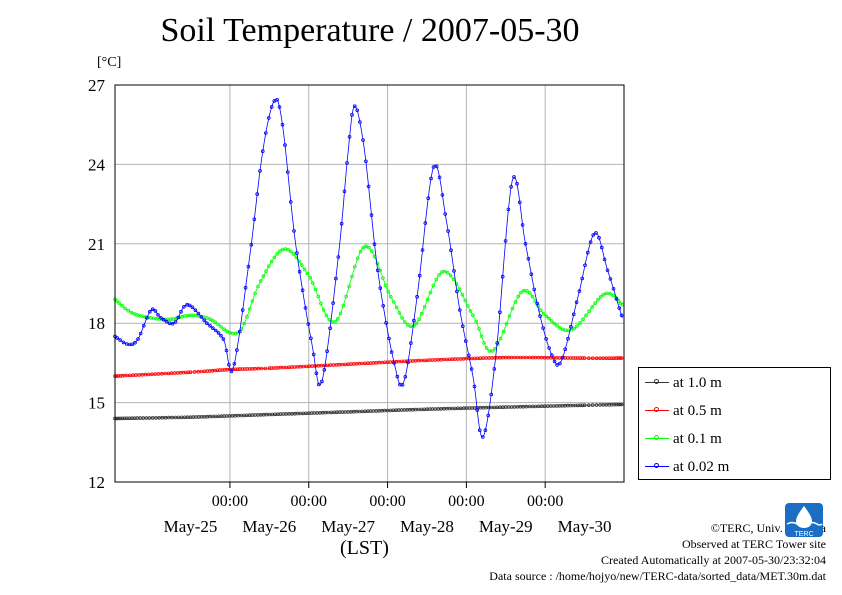  What do you see at coordinates (96, 244) in the screenshot?
I see `y-tick-label: 21` at bounding box center [96, 244].